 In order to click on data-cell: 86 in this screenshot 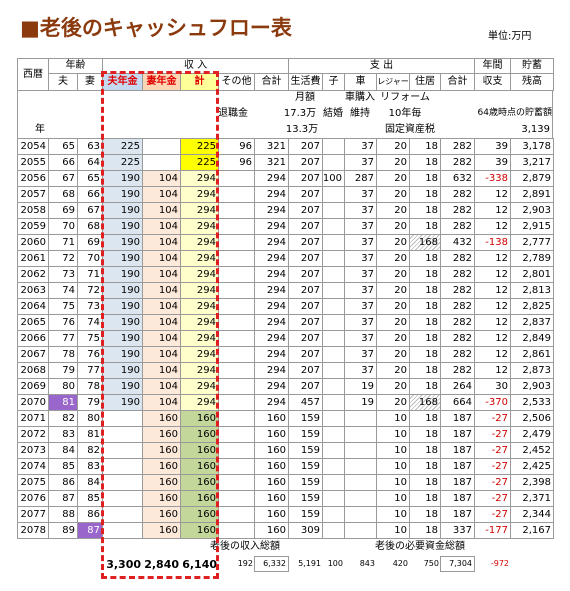, I will do `click(90, 514)`.